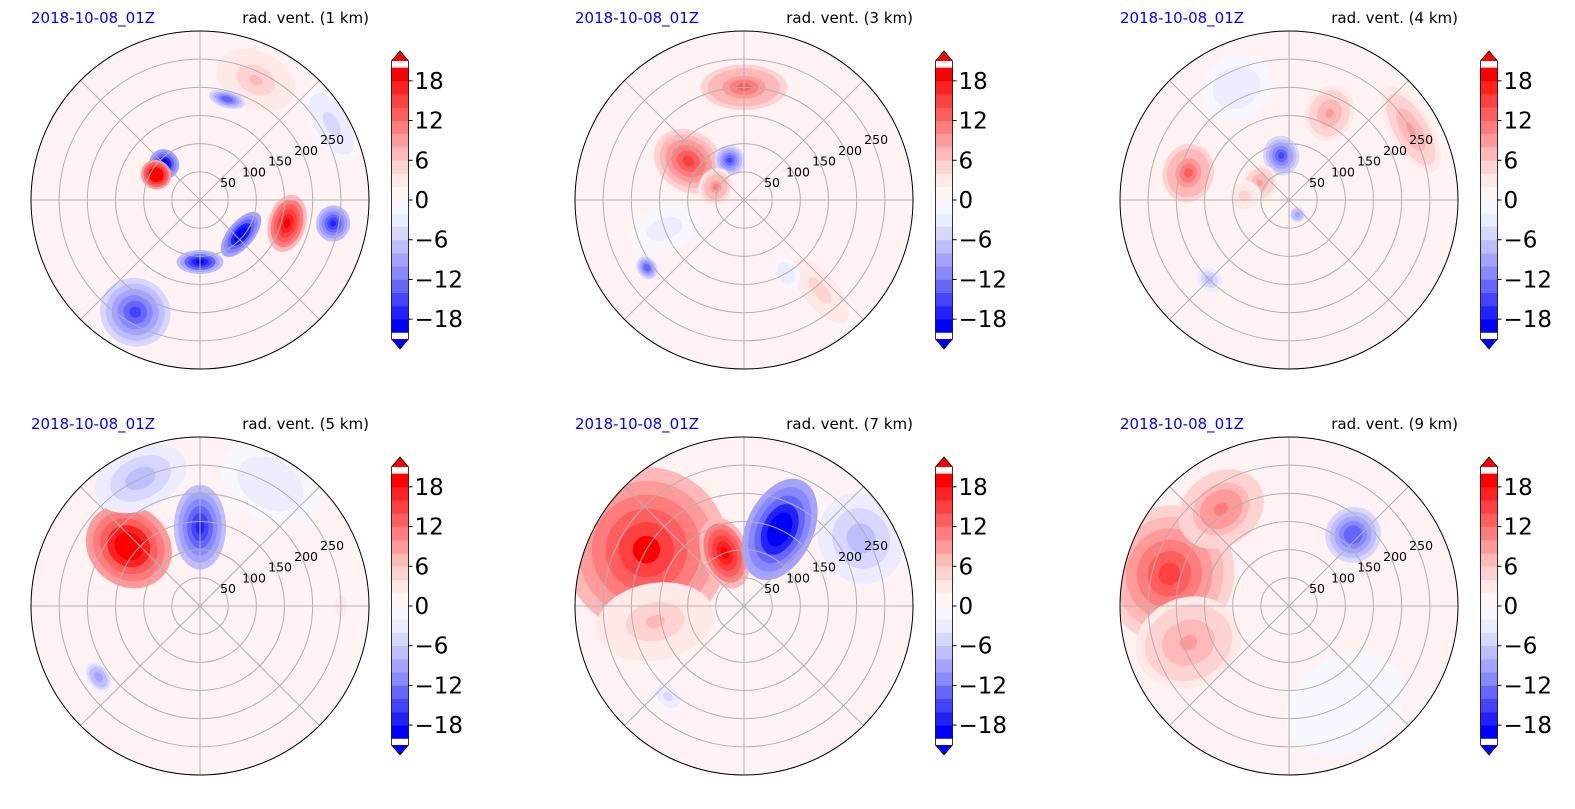  What do you see at coordinates (1516, 606) in the screenshot?
I see `colorbar: −18 −12 −6 0 6 12 18` at bounding box center [1516, 606].